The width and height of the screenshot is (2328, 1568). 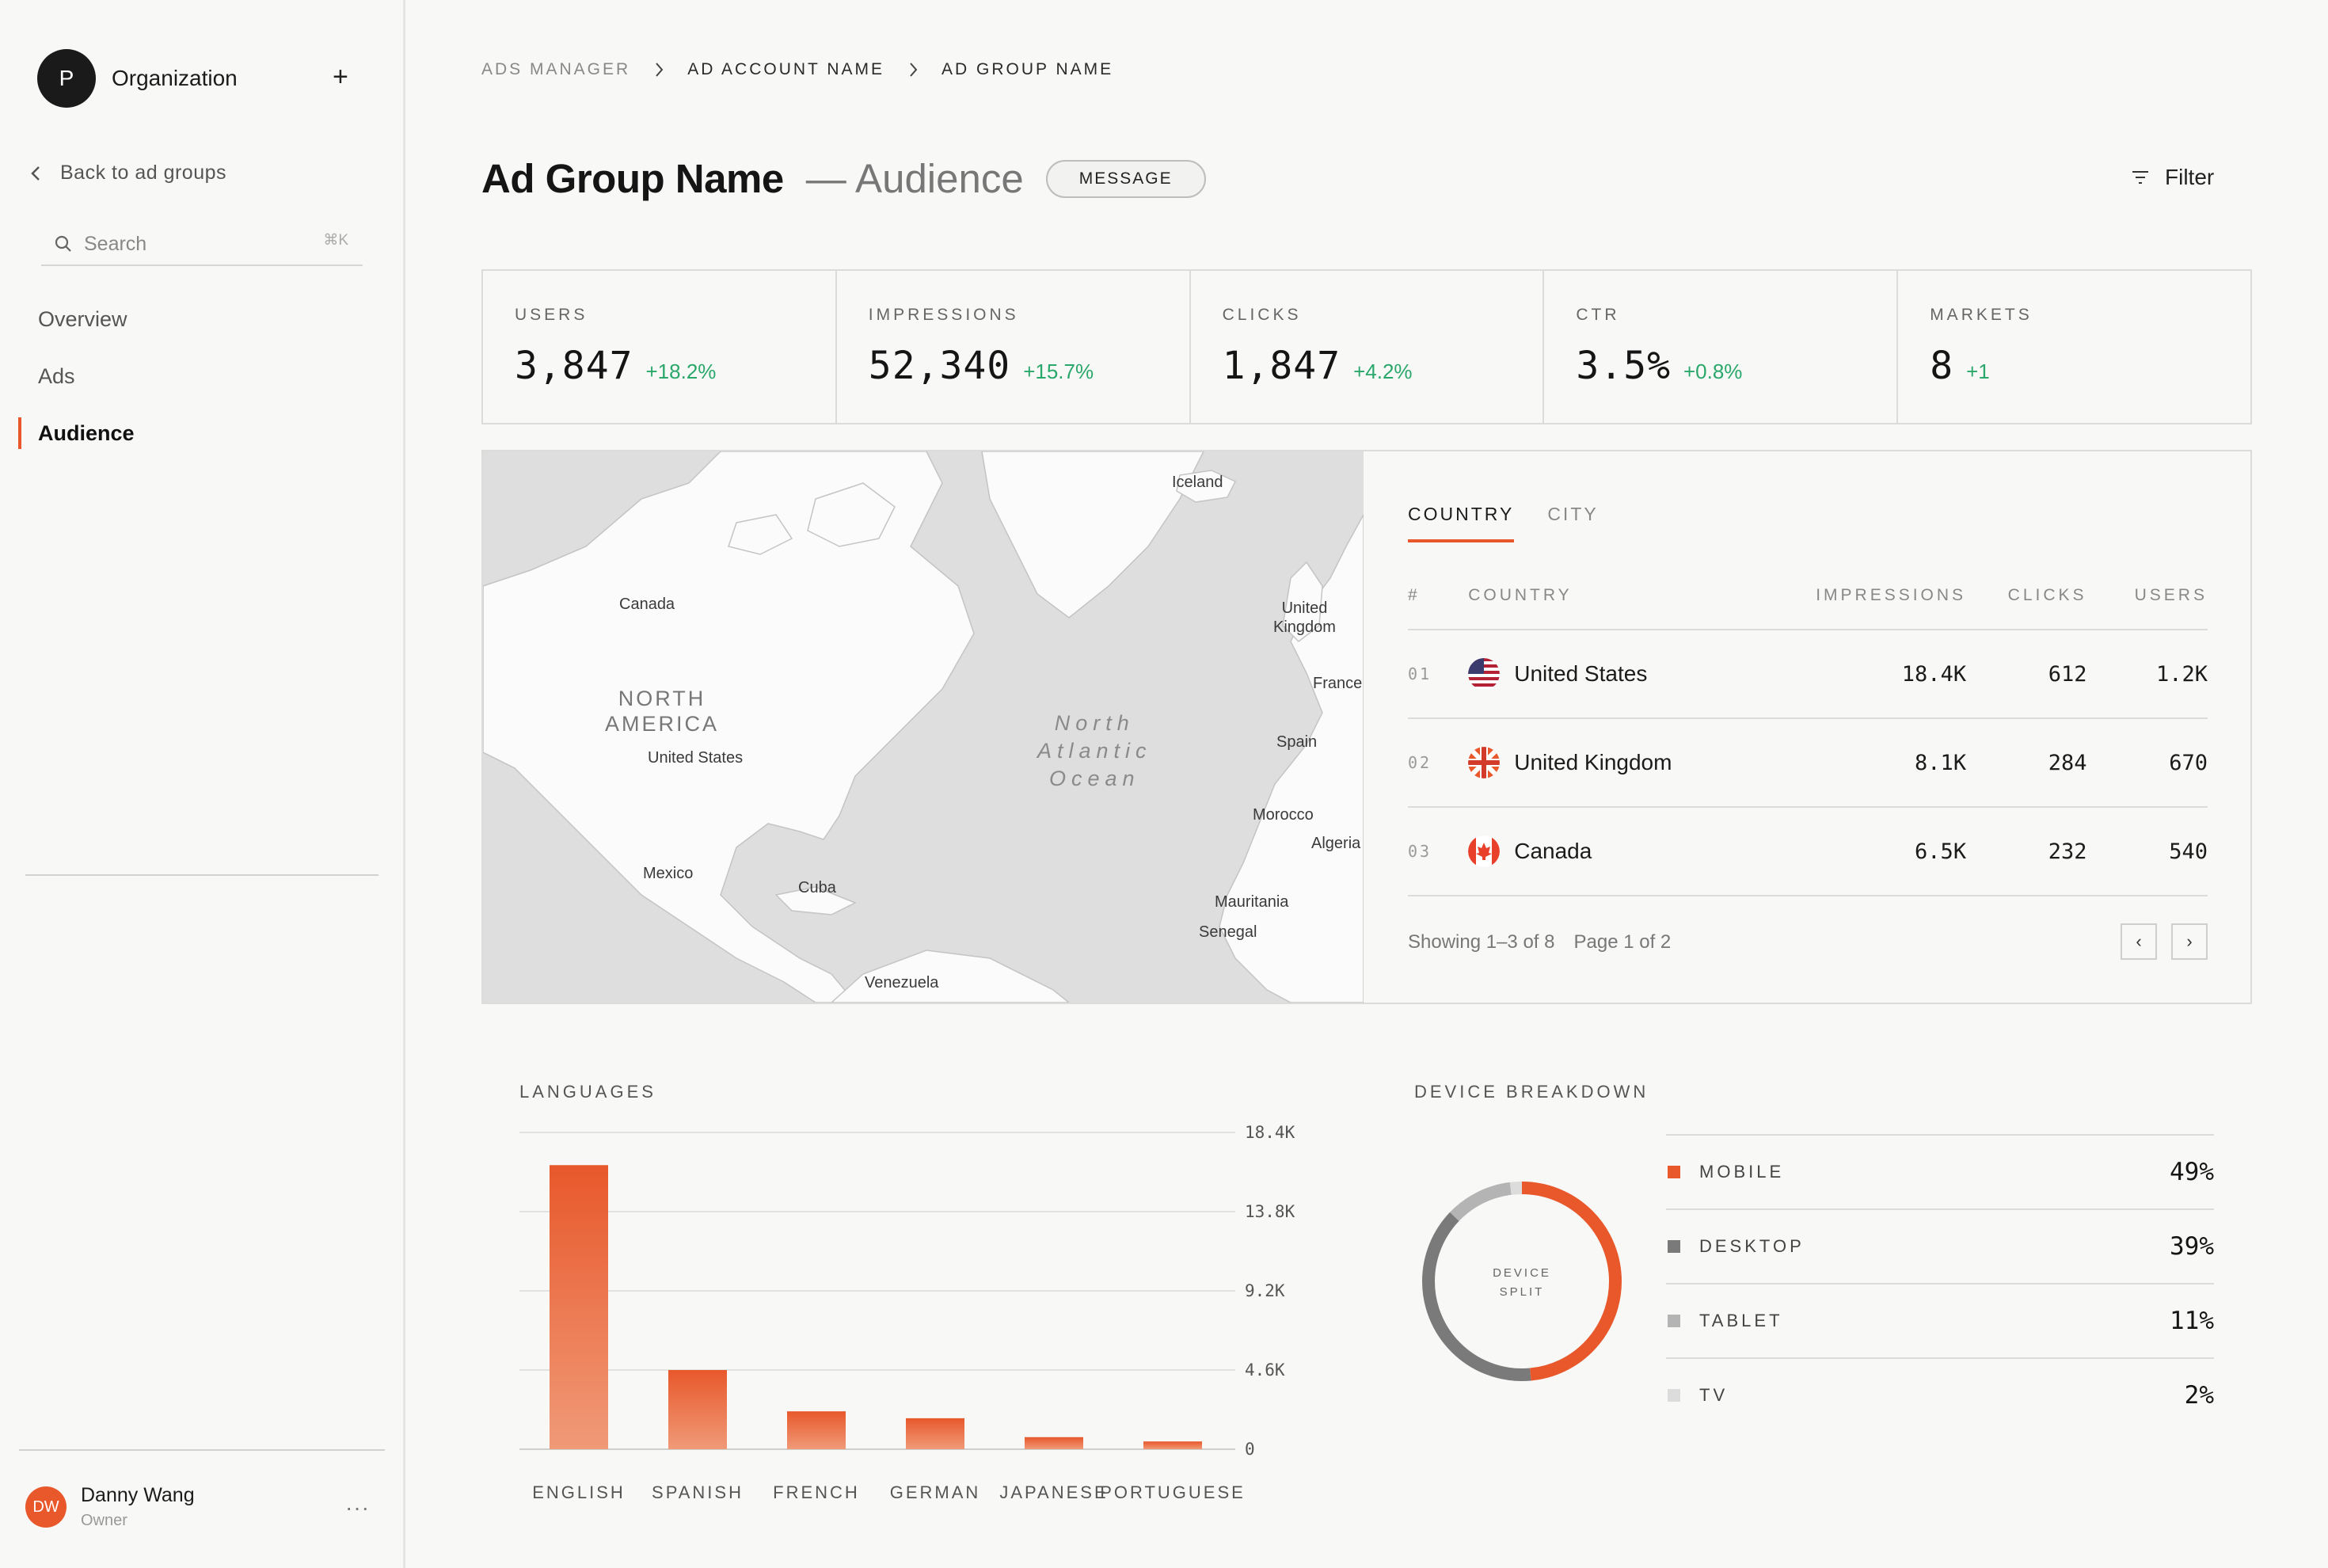 What do you see at coordinates (82, 319) in the screenshot?
I see `sidebar-item-overview: Overview` at bounding box center [82, 319].